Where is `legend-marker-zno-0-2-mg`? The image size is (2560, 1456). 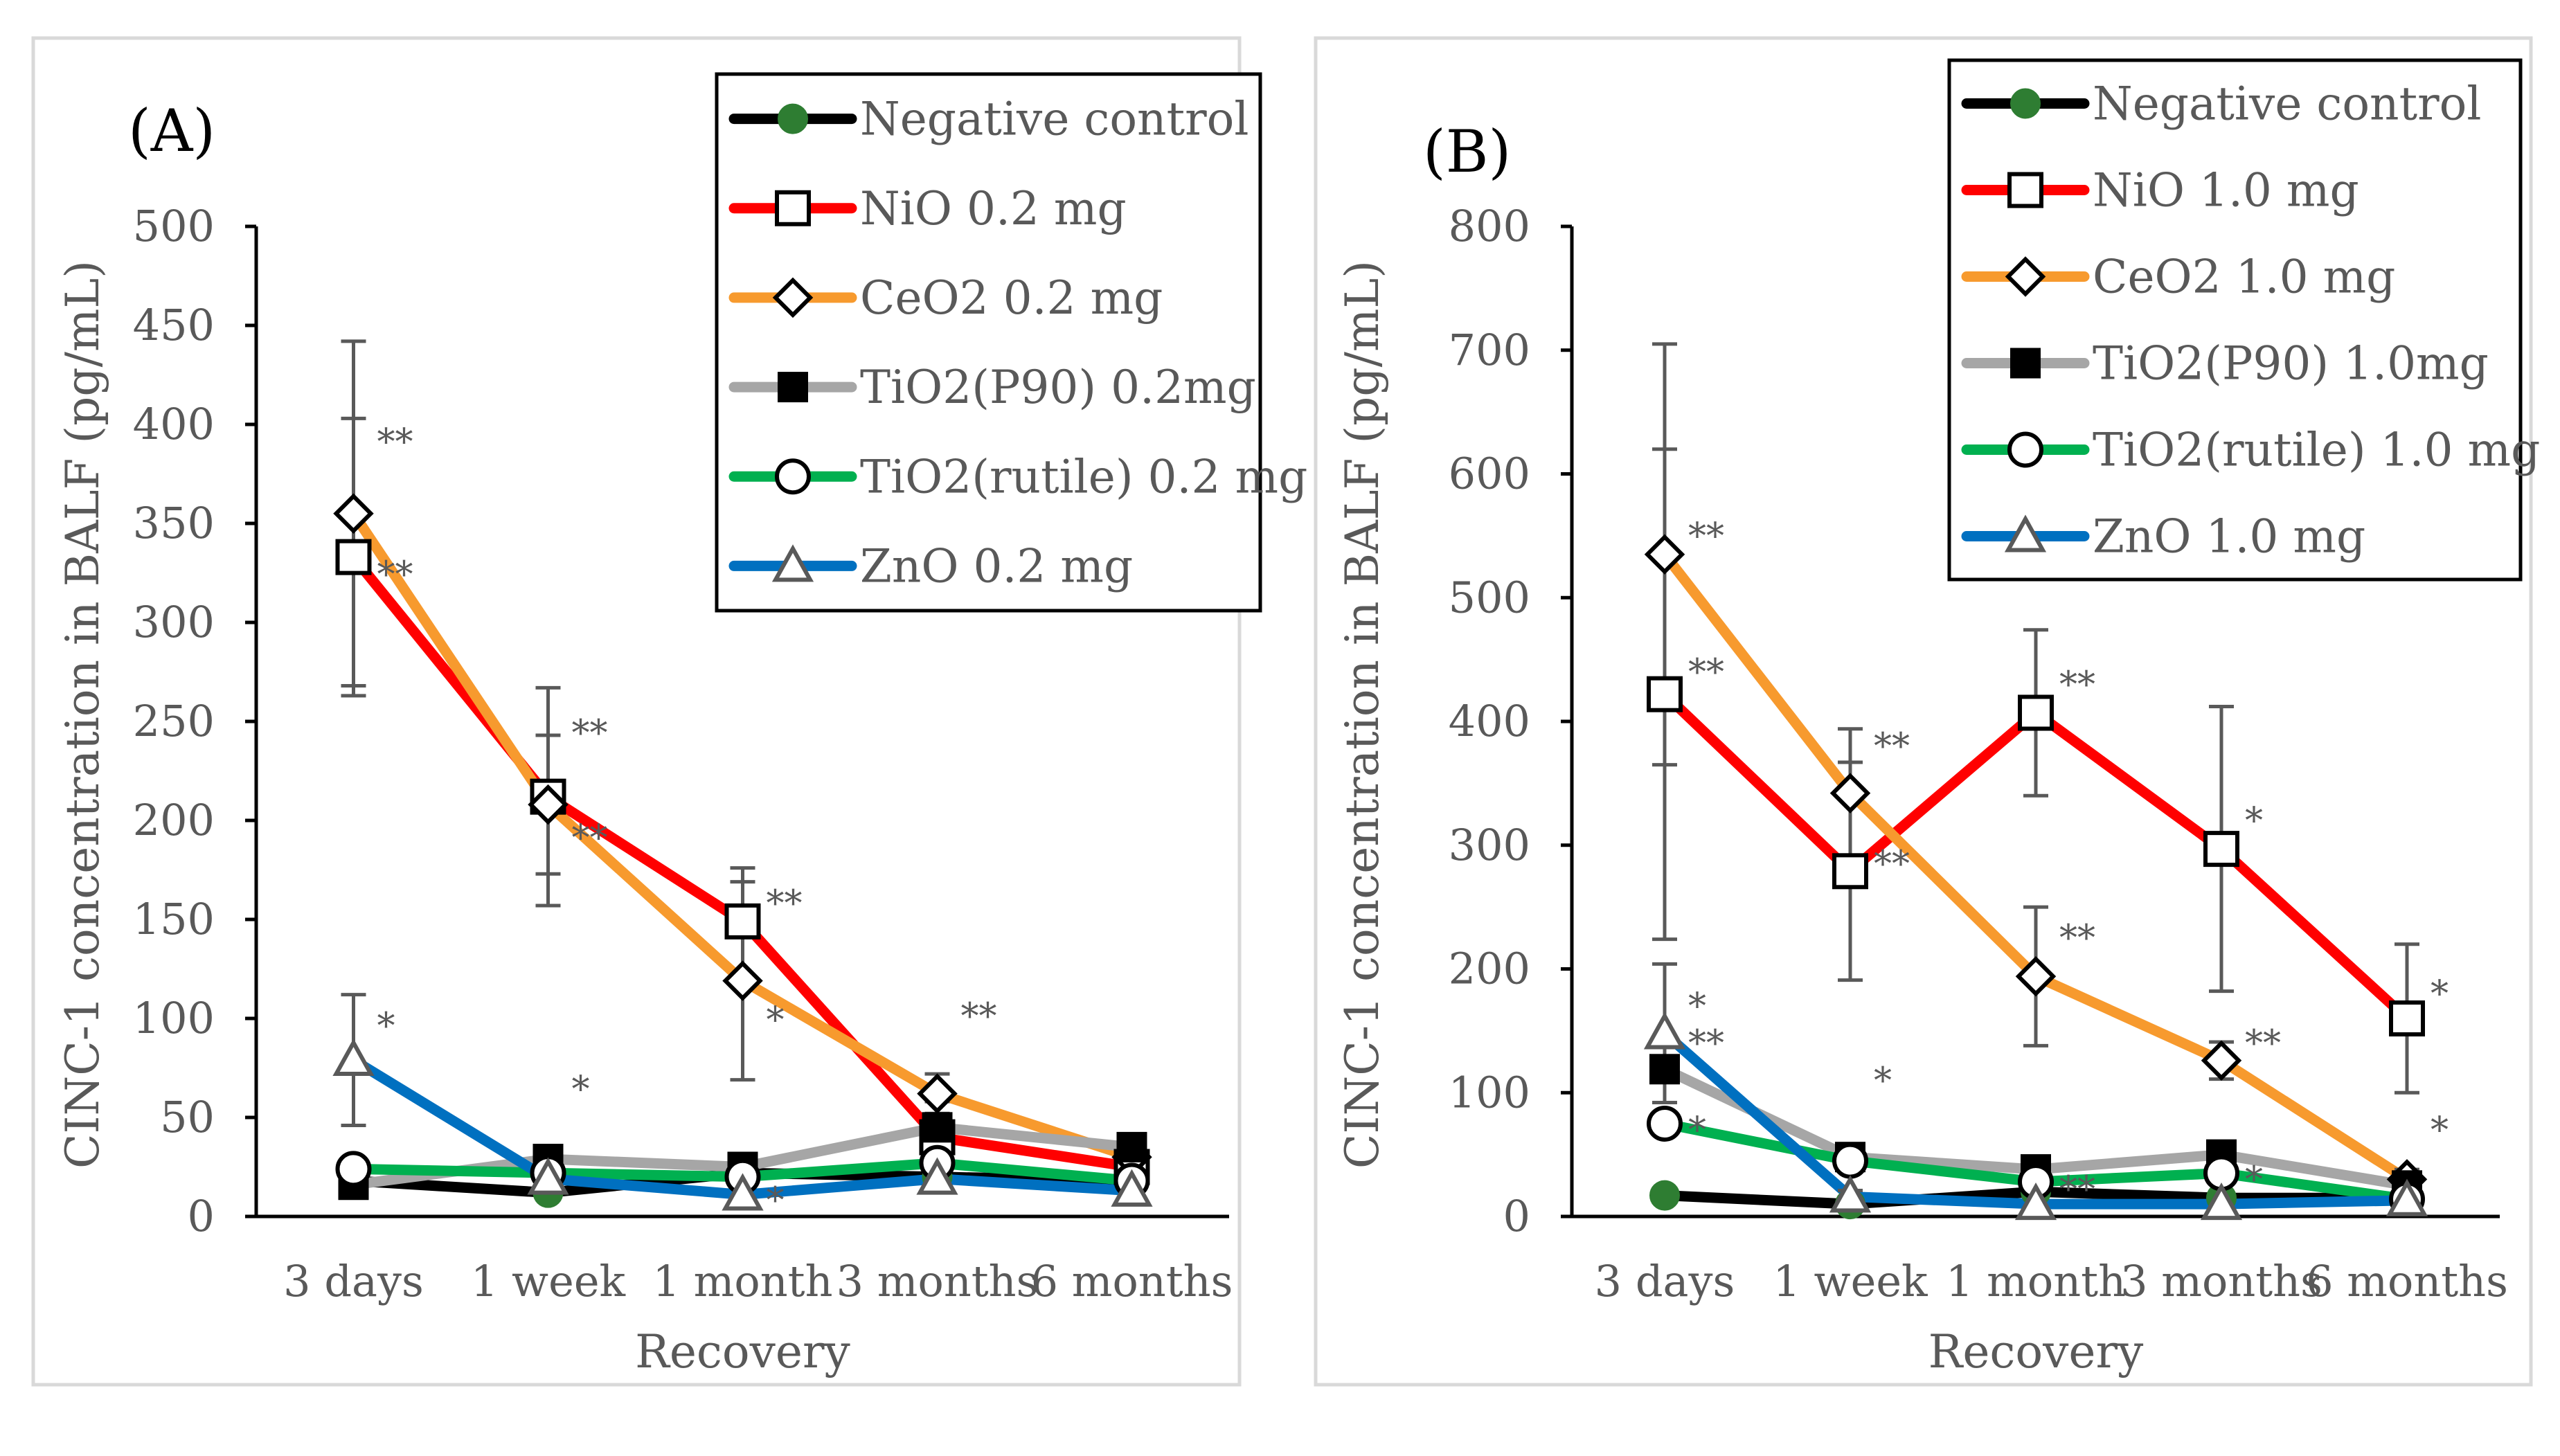 legend-marker-zno-0-2-mg is located at coordinates (792, 563).